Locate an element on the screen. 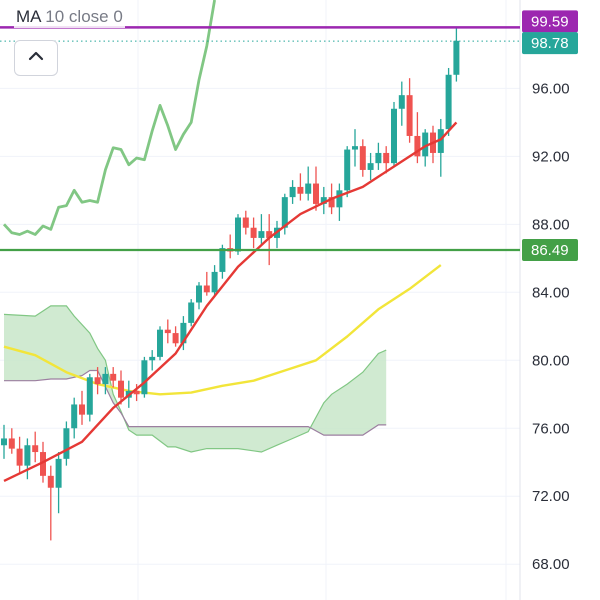 This screenshot has width=600, height=600. last-price-badge: 98.78 is located at coordinates (550, 43).